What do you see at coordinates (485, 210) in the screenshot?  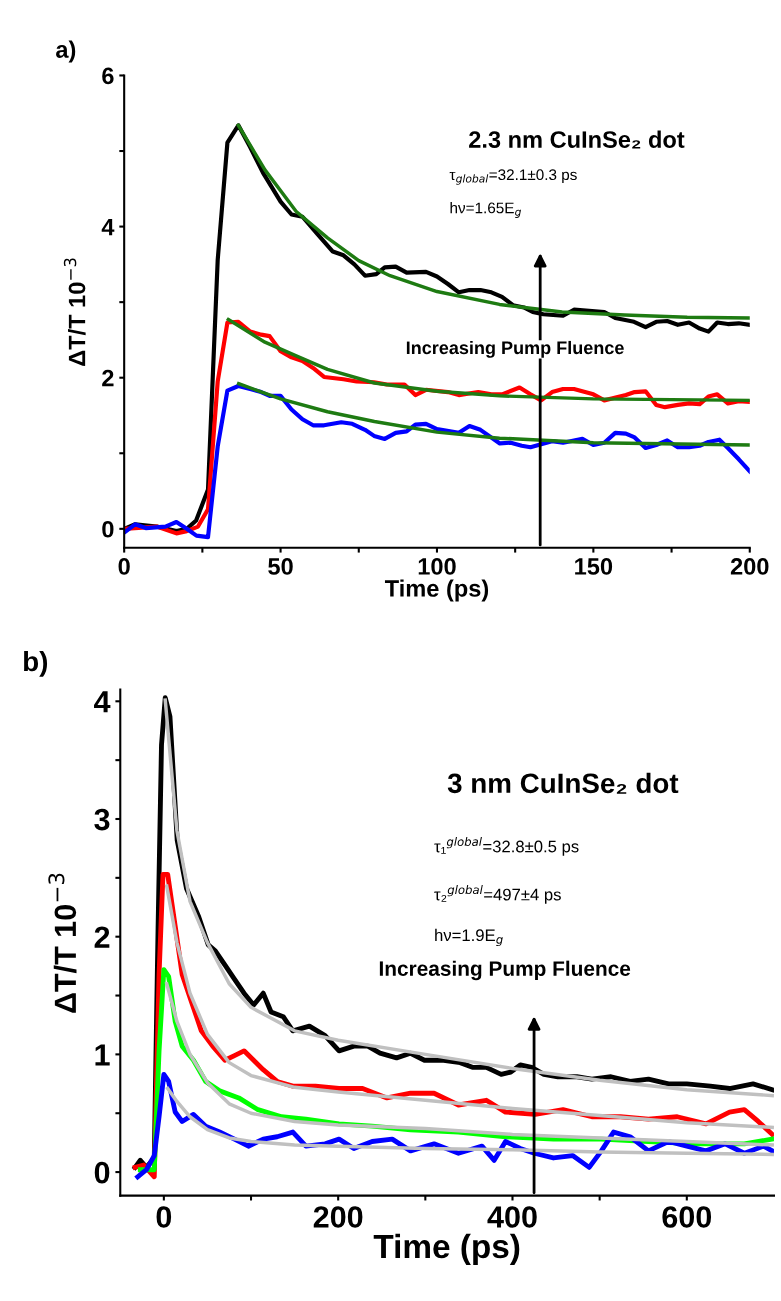 I see `annotation: hν=1.65E$_{g}$` at bounding box center [485, 210].